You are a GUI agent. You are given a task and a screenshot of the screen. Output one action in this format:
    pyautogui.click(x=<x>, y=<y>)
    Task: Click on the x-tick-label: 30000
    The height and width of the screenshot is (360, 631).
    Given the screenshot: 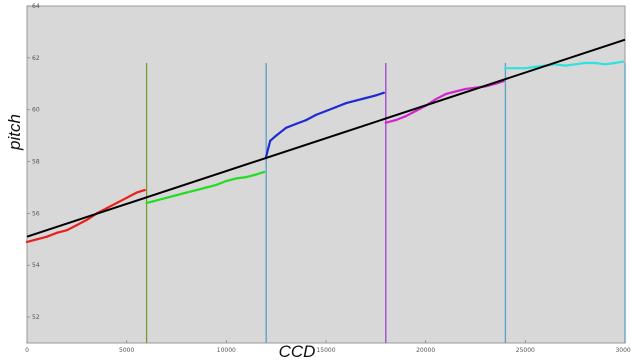 What is the action you would take?
    pyautogui.click(x=623, y=350)
    